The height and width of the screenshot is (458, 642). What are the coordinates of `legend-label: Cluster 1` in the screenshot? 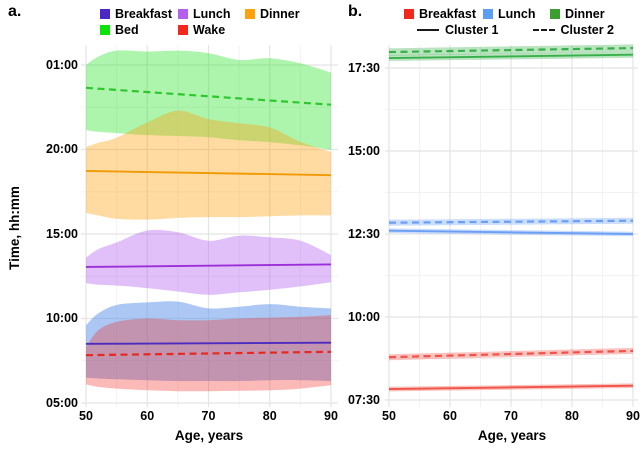 It's located at (472, 30).